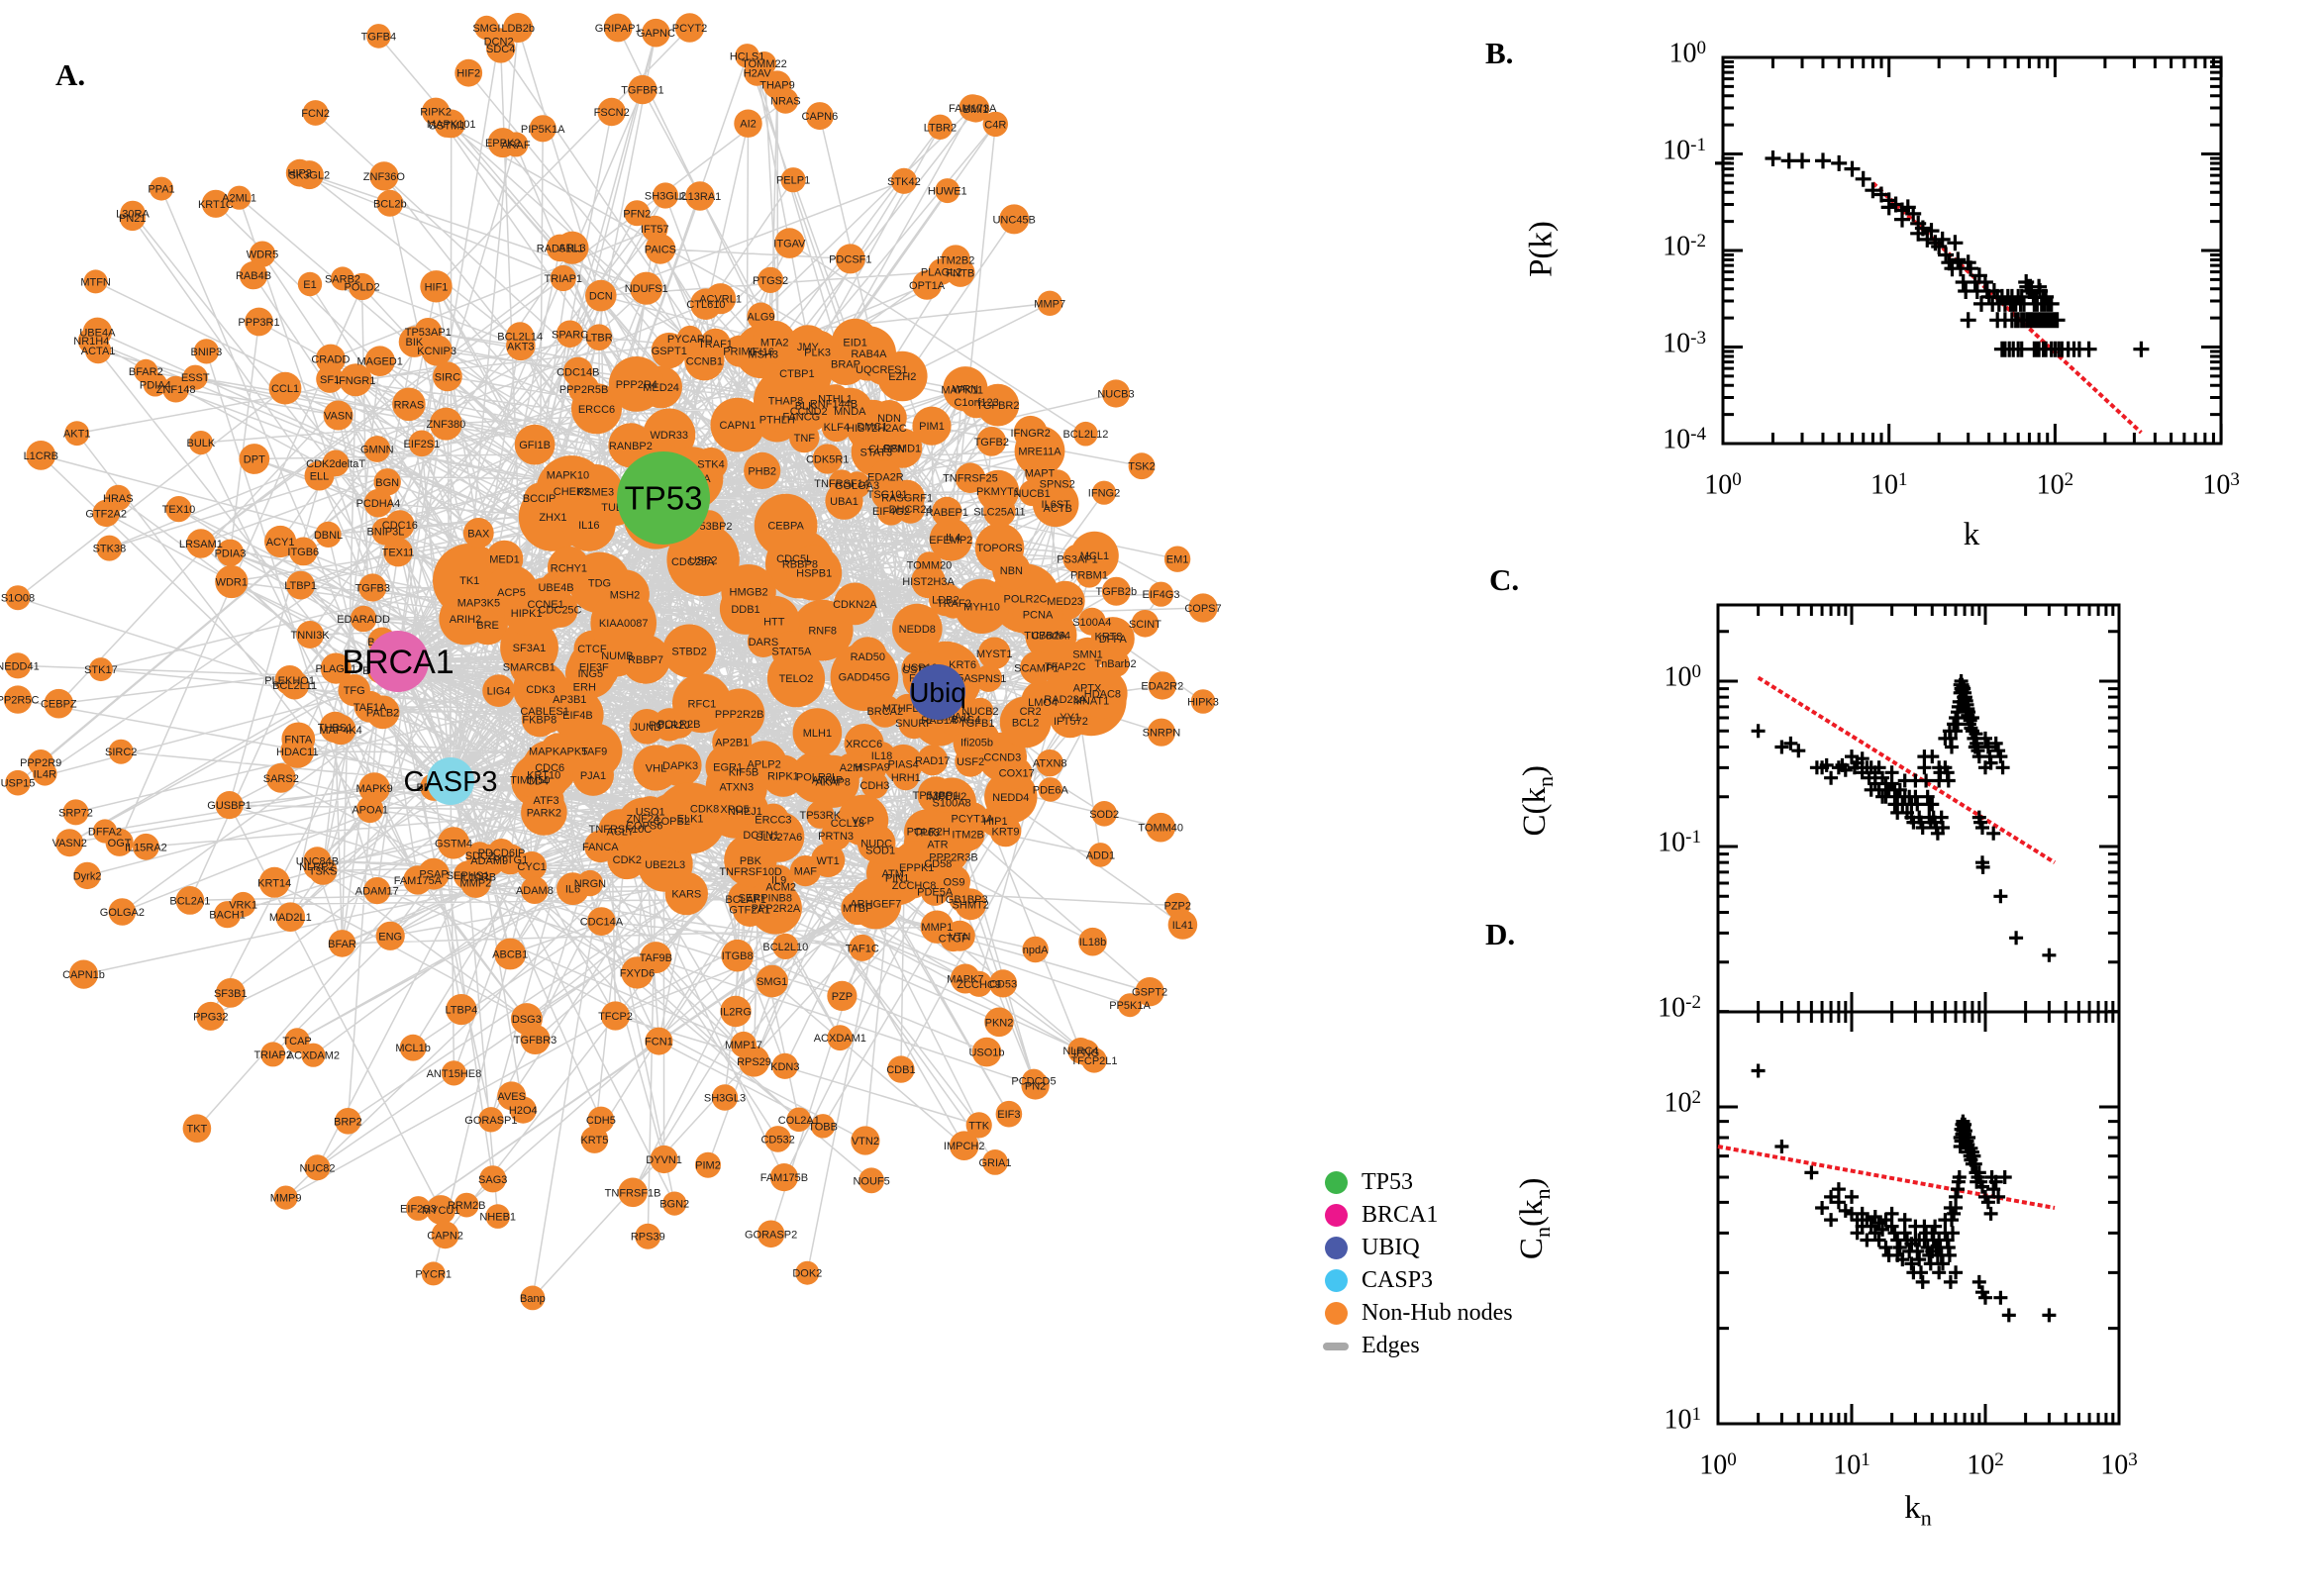 The image size is (2323, 1596). Describe the element at coordinates (779, 838) in the screenshot. I see `svg-text: SLC27A6` at that location.